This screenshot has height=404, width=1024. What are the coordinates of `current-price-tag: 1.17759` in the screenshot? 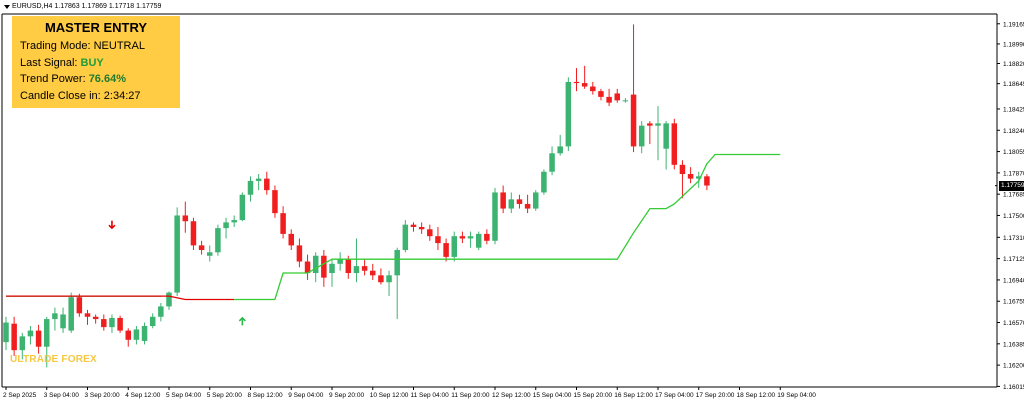 It's located at (1011, 186).